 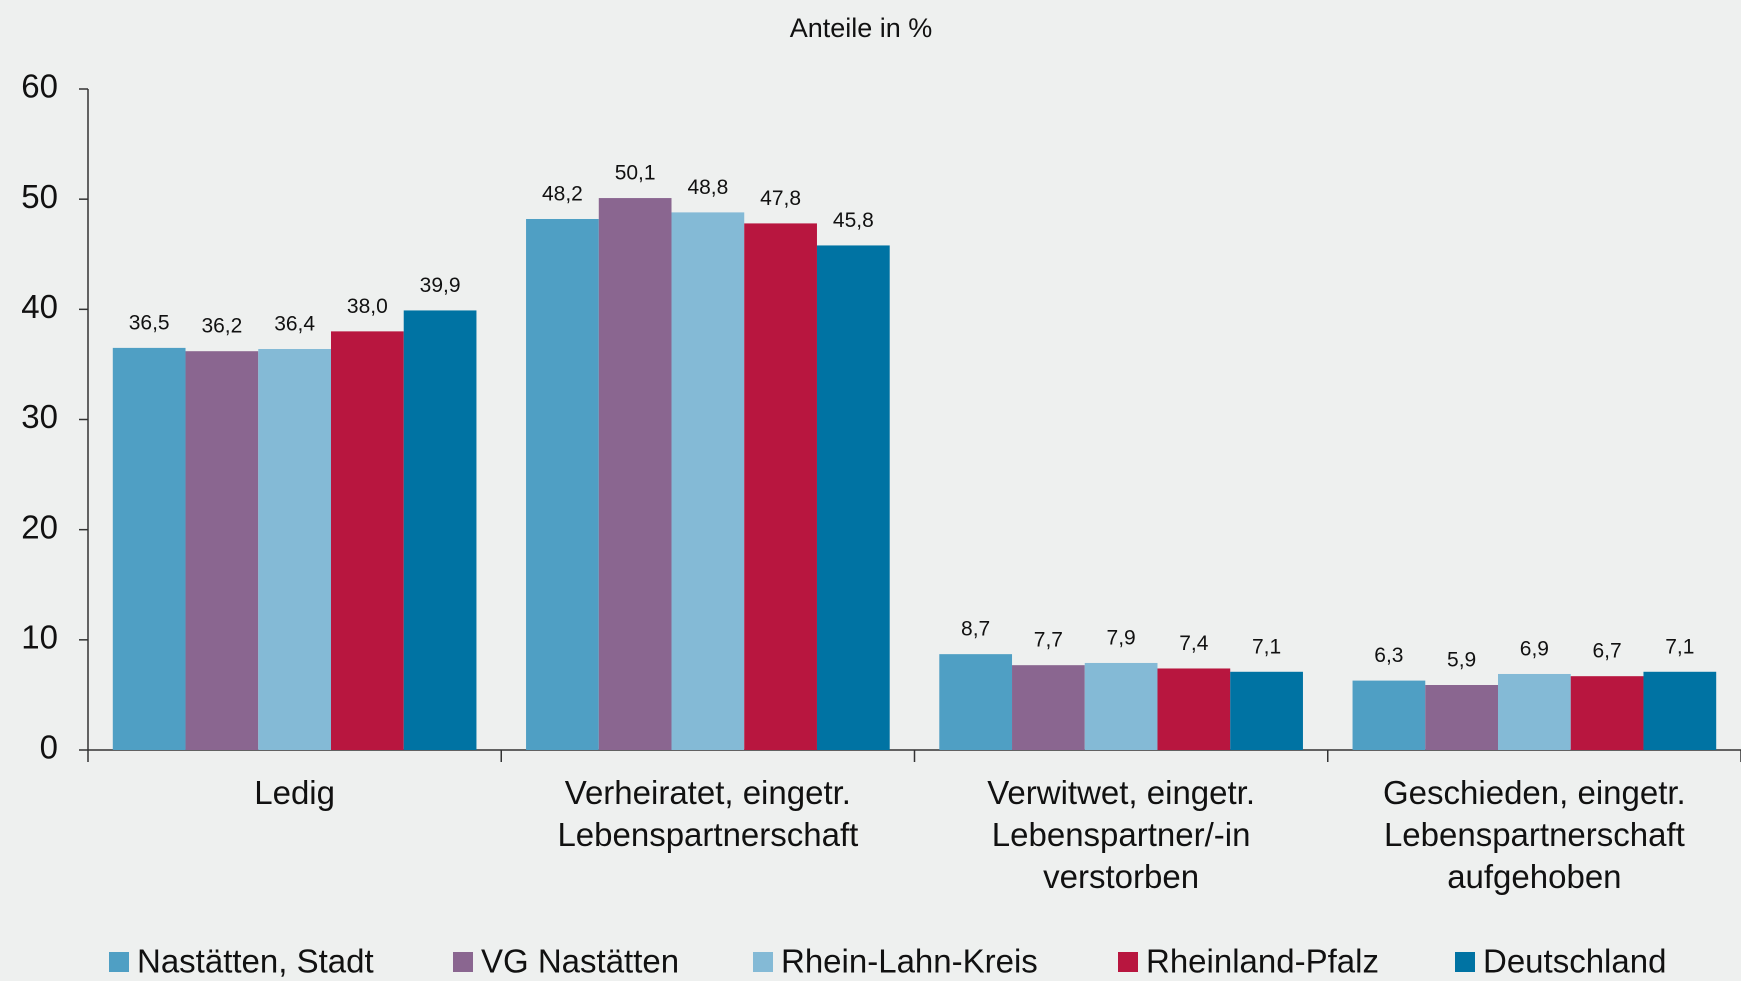 I want to click on legend-label: Rhein-Lahn-Kreis, so click(x=909, y=961).